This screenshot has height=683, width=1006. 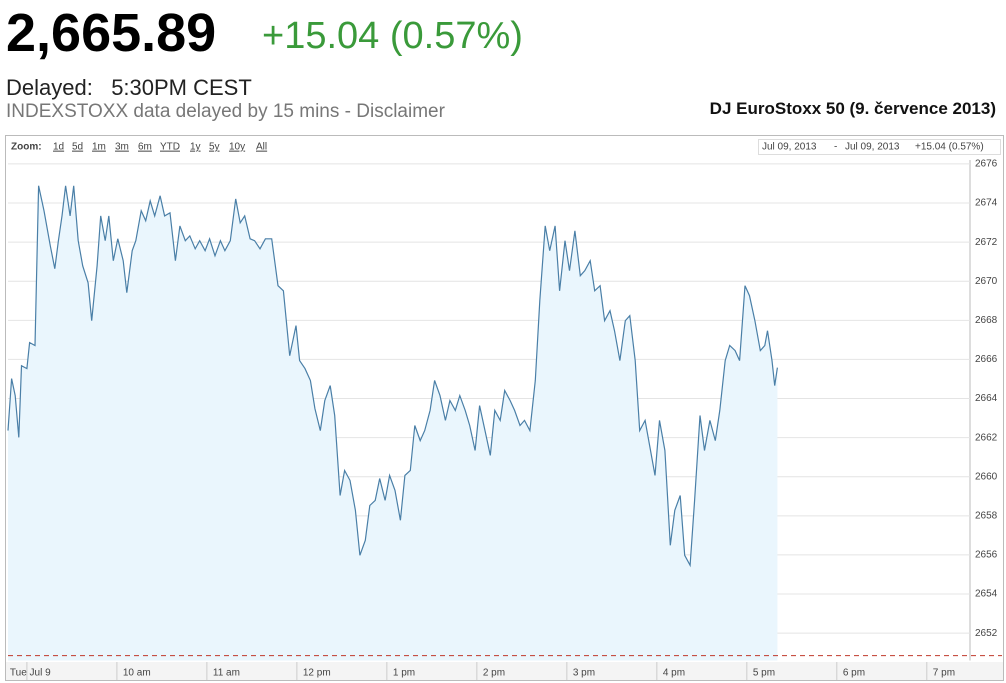 What do you see at coordinates (317, 673) in the screenshot?
I see `x-tick-label: 12 pm` at bounding box center [317, 673].